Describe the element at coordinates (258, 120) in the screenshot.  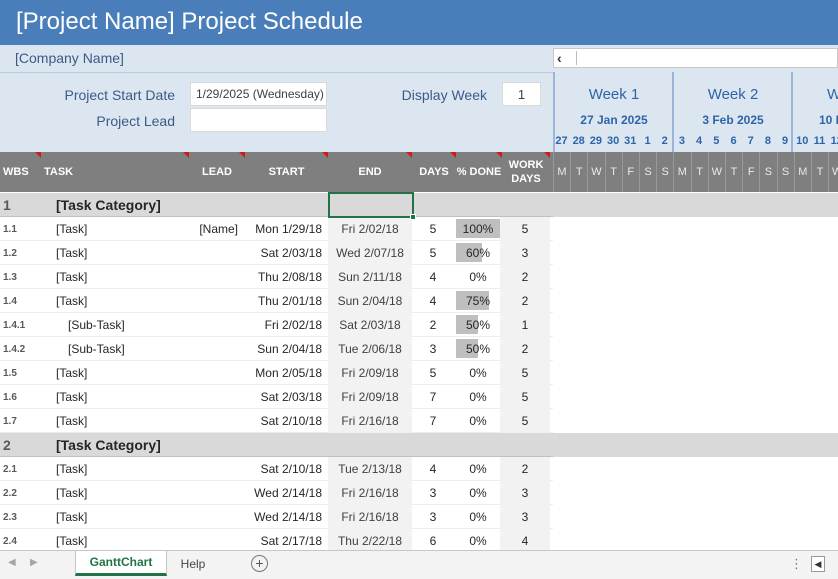
I see `project-lead-input` at that location.